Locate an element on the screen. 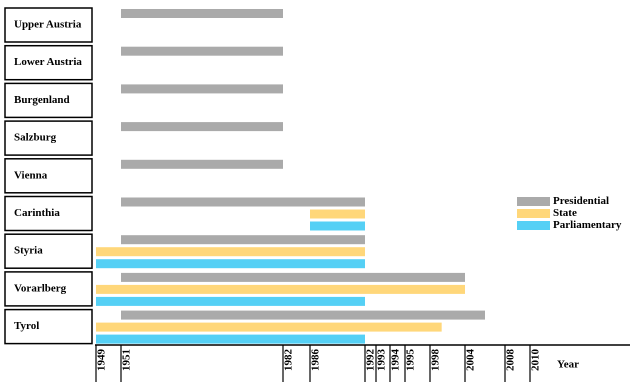 The image size is (638, 388). region-label: Vorarlberg is located at coordinates (40, 288).